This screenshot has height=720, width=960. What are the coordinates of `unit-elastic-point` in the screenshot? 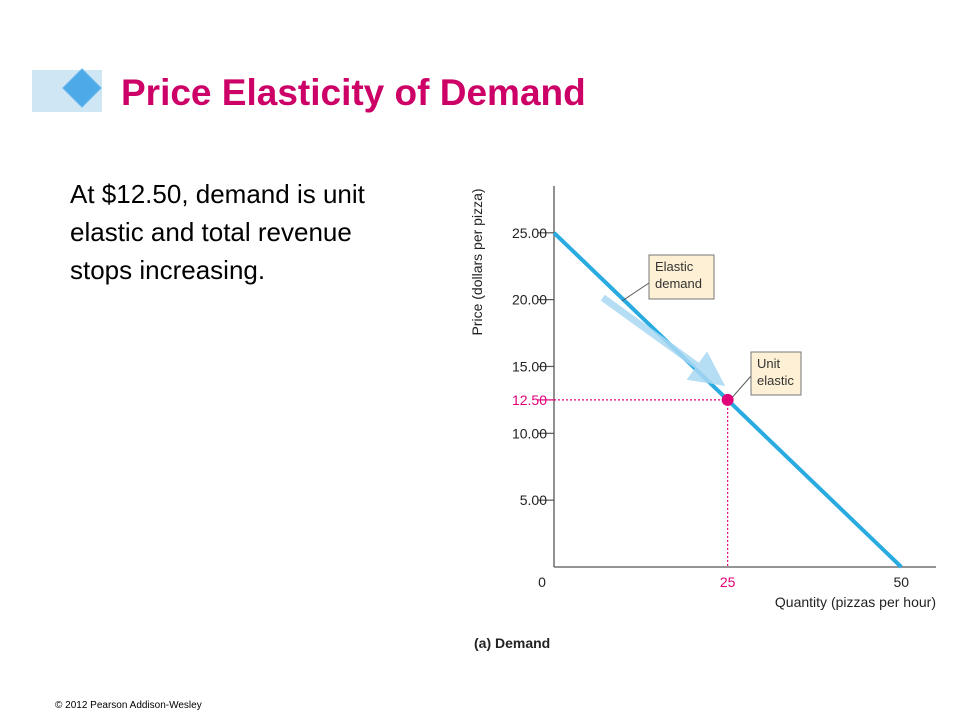 It's located at (727, 399).